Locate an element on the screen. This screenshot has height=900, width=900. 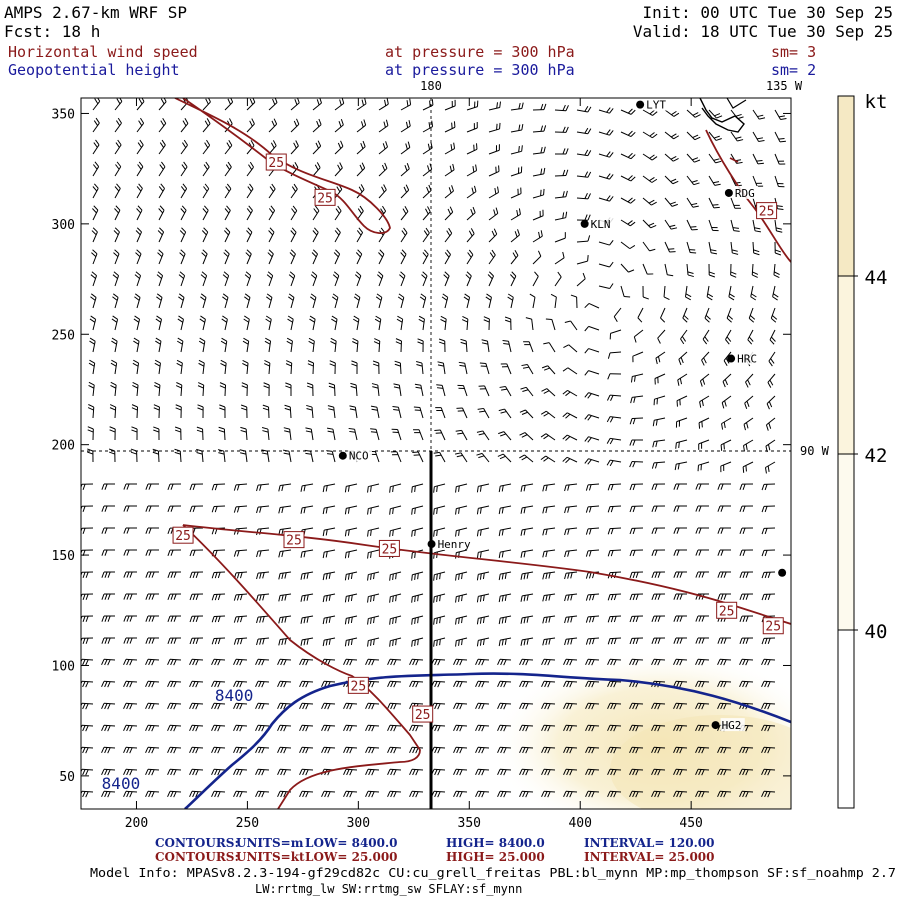
station-rdg: RDG is located at coordinates (741, 192).